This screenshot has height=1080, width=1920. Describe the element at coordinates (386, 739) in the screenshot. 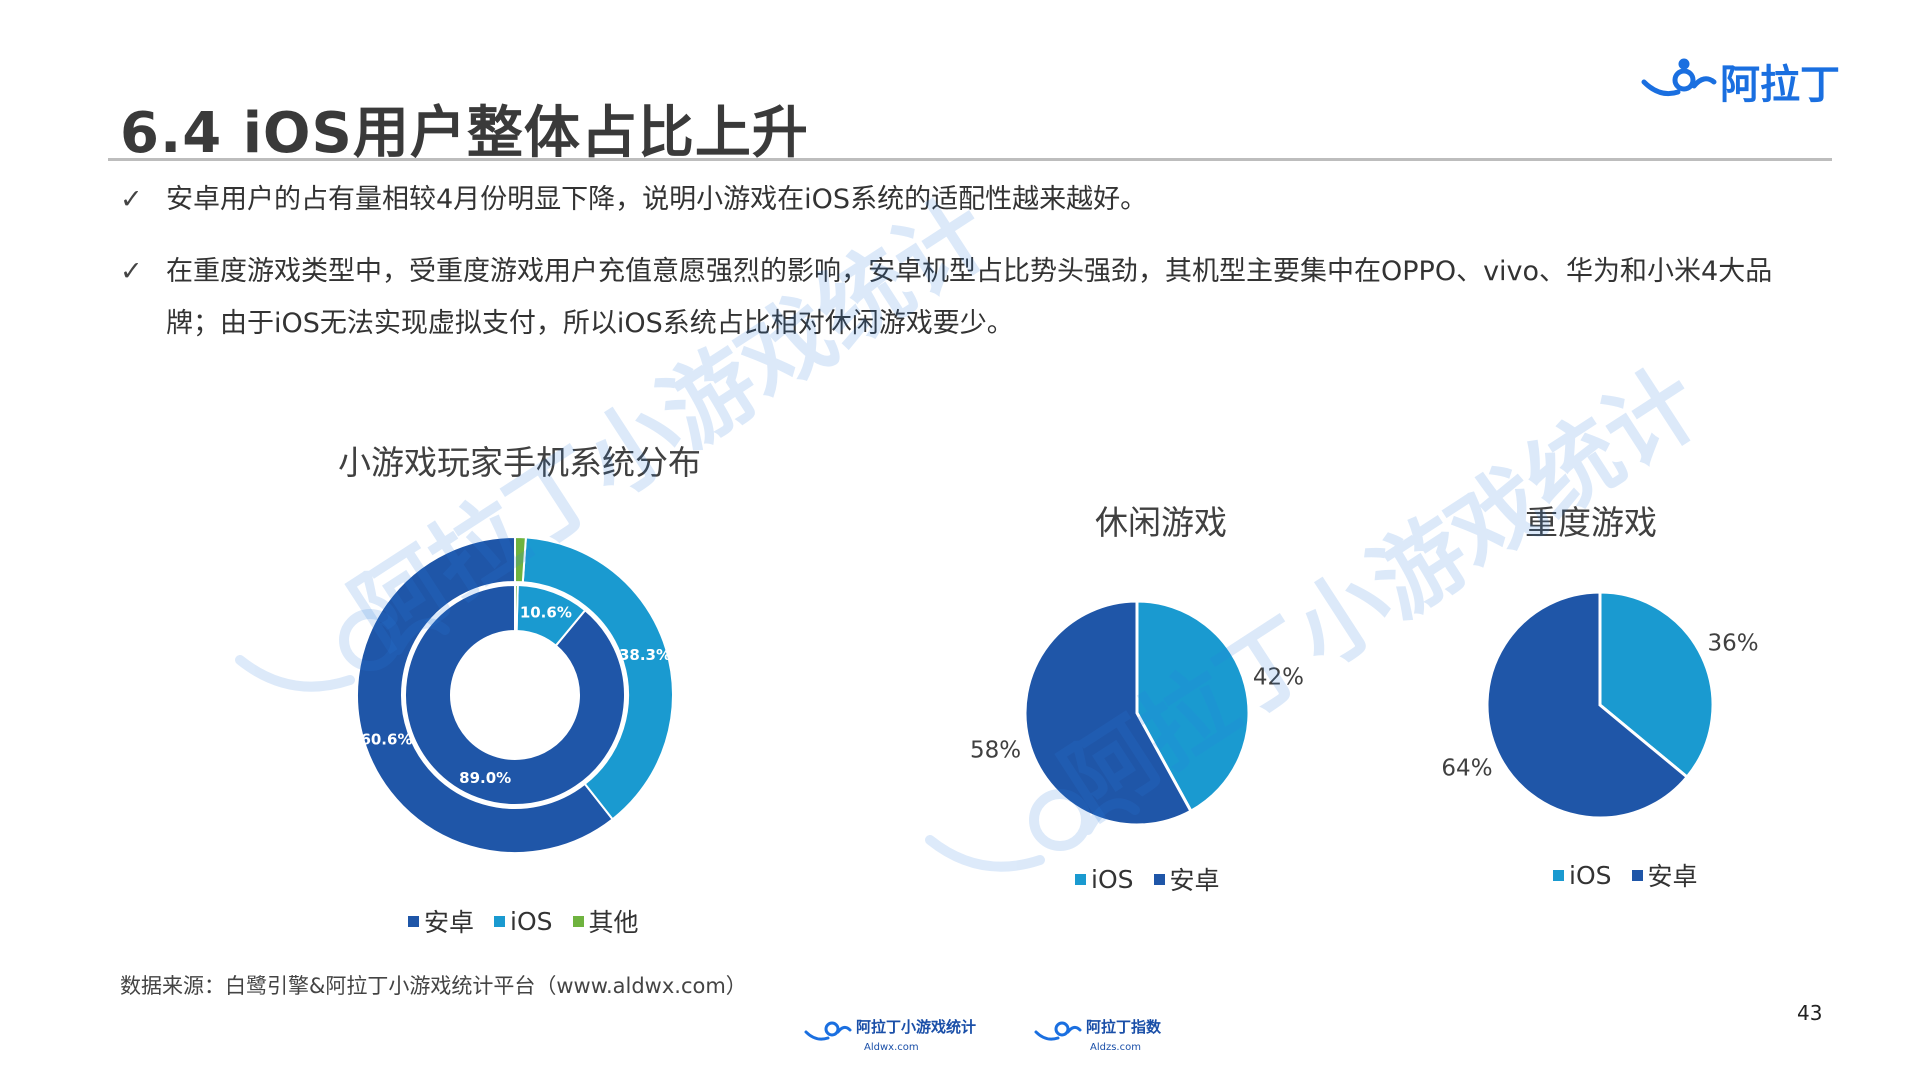

I see `donut-data-label: 60.6%` at that location.